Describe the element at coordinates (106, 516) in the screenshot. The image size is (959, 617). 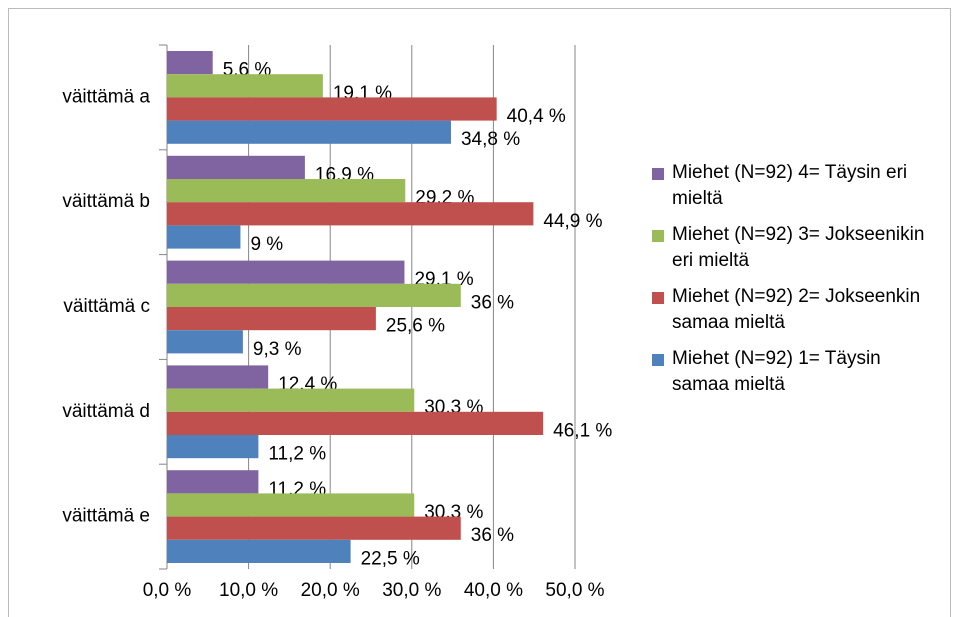
I see `y-tick-label: väittämä e` at that location.